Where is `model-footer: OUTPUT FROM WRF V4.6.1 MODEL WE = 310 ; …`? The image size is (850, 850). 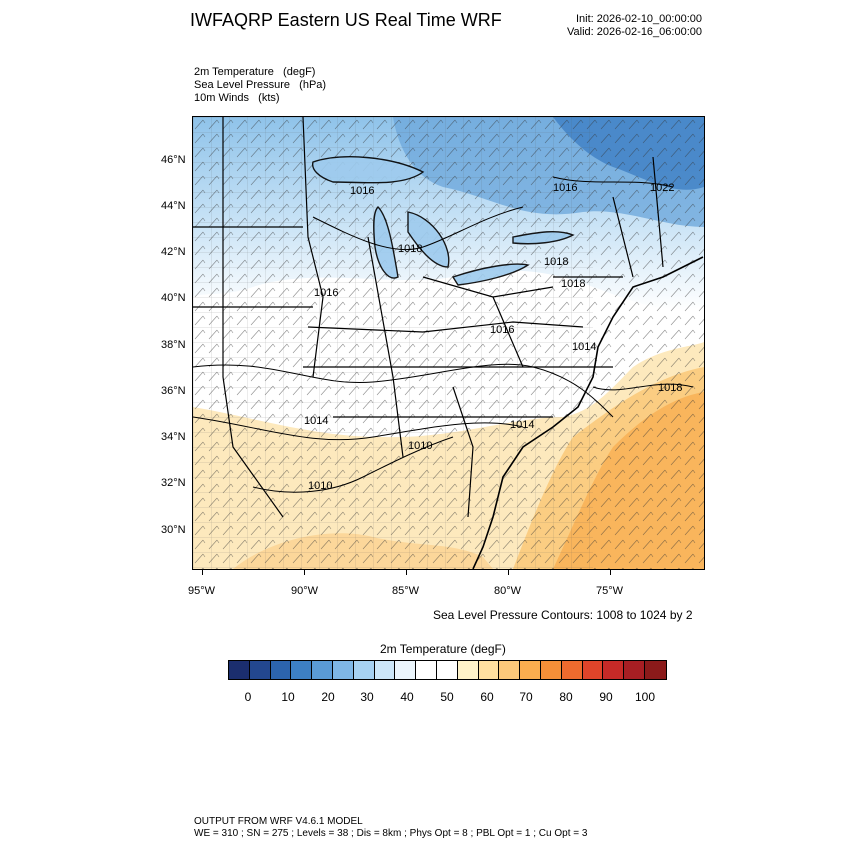
model-footer: OUTPUT FROM WRF V4.6.1 MODEL WE = 310 ; … is located at coordinates (390, 828).